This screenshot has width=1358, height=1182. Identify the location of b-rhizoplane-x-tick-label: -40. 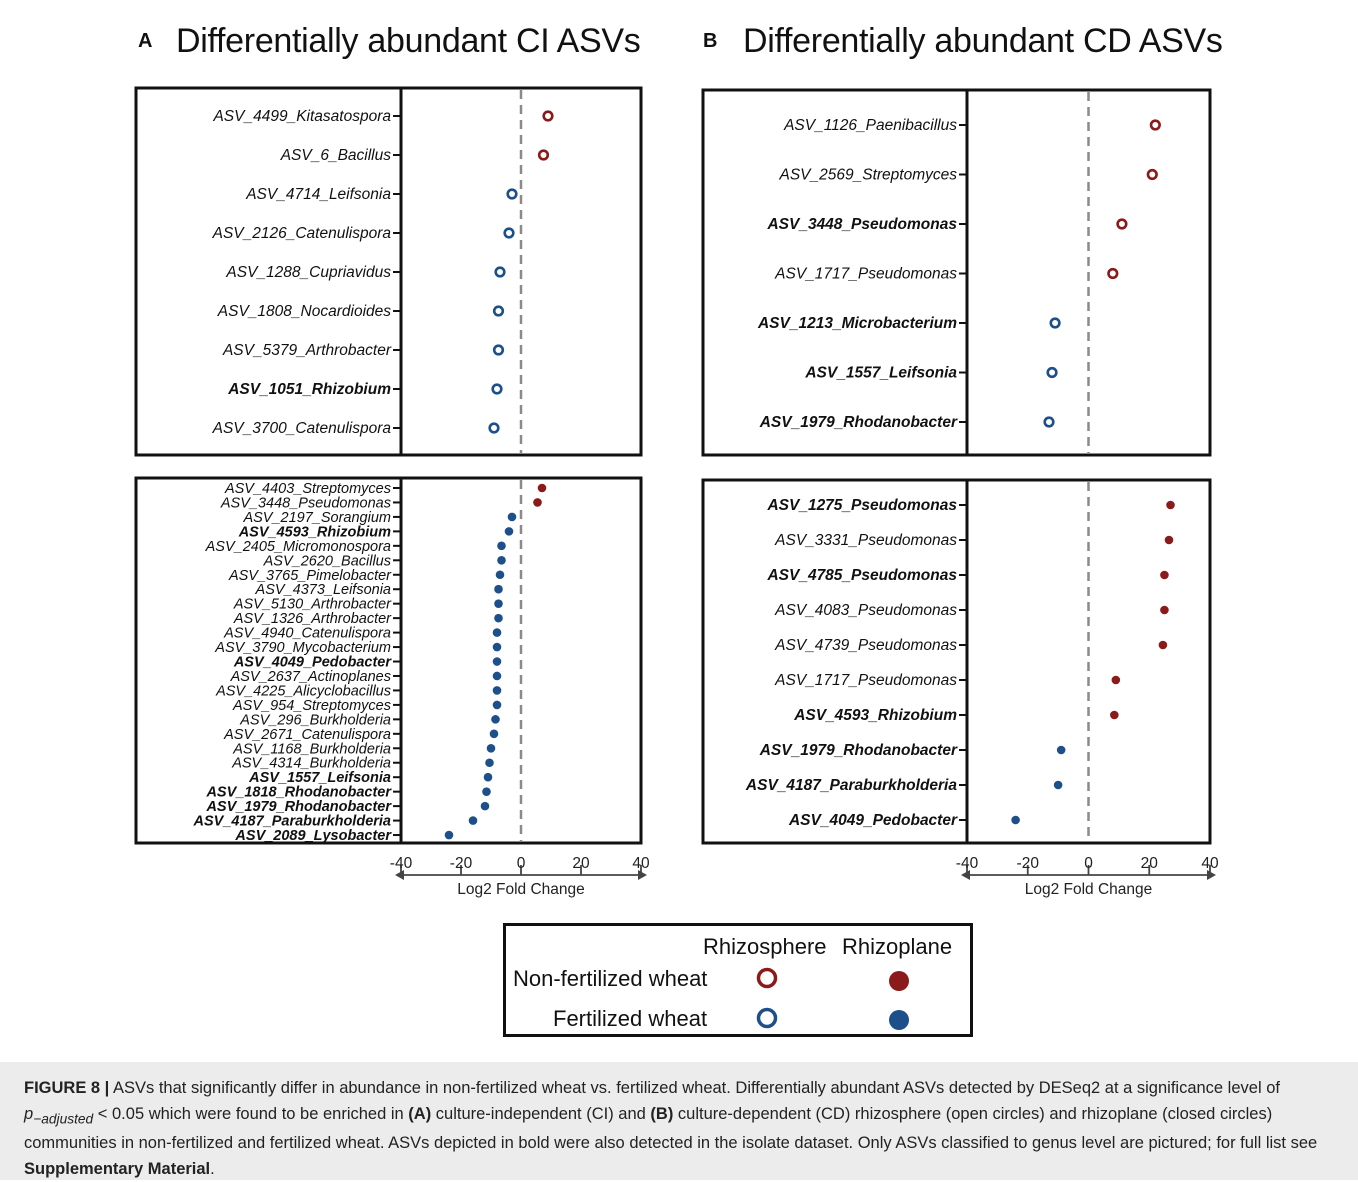
(967, 863).